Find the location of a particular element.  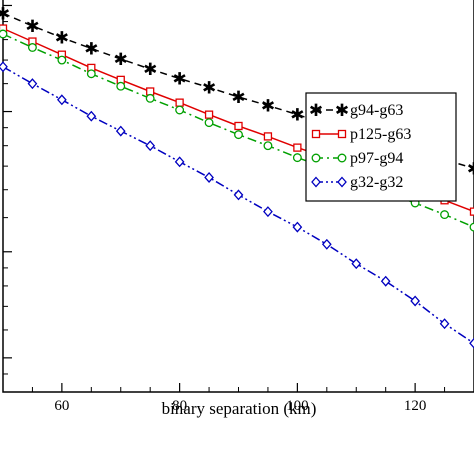

legend-label: p97-g94 is located at coordinates (376, 158).